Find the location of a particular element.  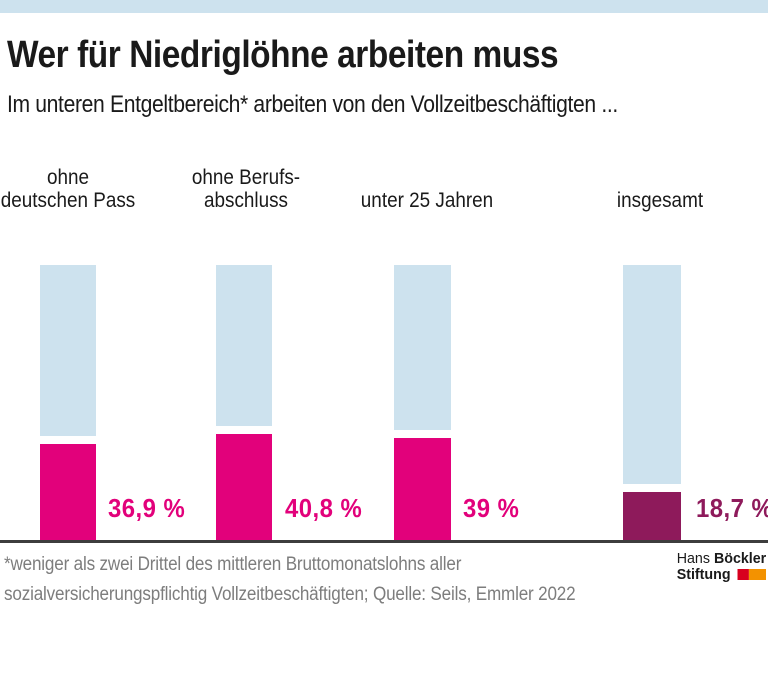

logo-red-square-icon is located at coordinates (742, 574).